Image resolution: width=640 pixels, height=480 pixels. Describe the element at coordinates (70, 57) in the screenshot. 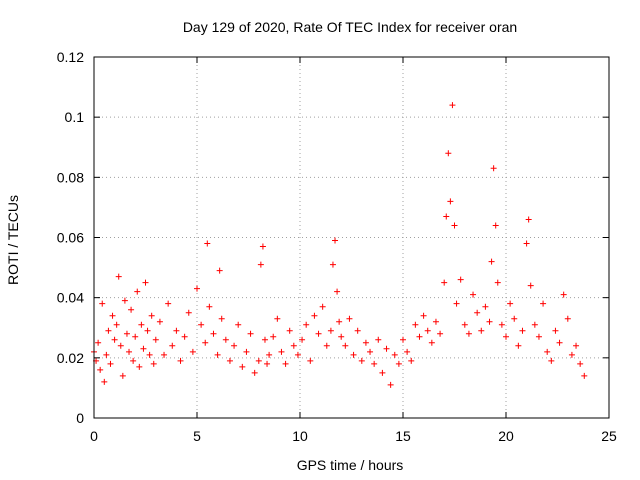

I see `y-tick-label: 0.12` at that location.